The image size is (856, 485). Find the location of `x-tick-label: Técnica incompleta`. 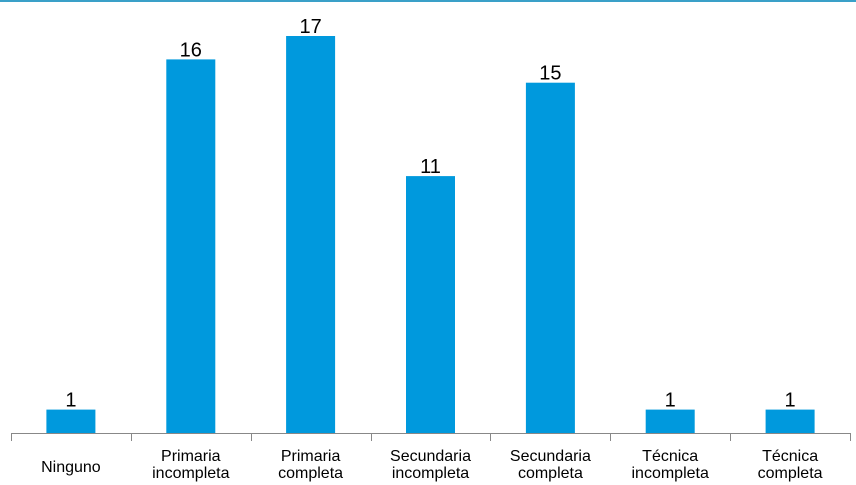

x-tick-label: Técnica incompleta is located at coordinates (670, 465).